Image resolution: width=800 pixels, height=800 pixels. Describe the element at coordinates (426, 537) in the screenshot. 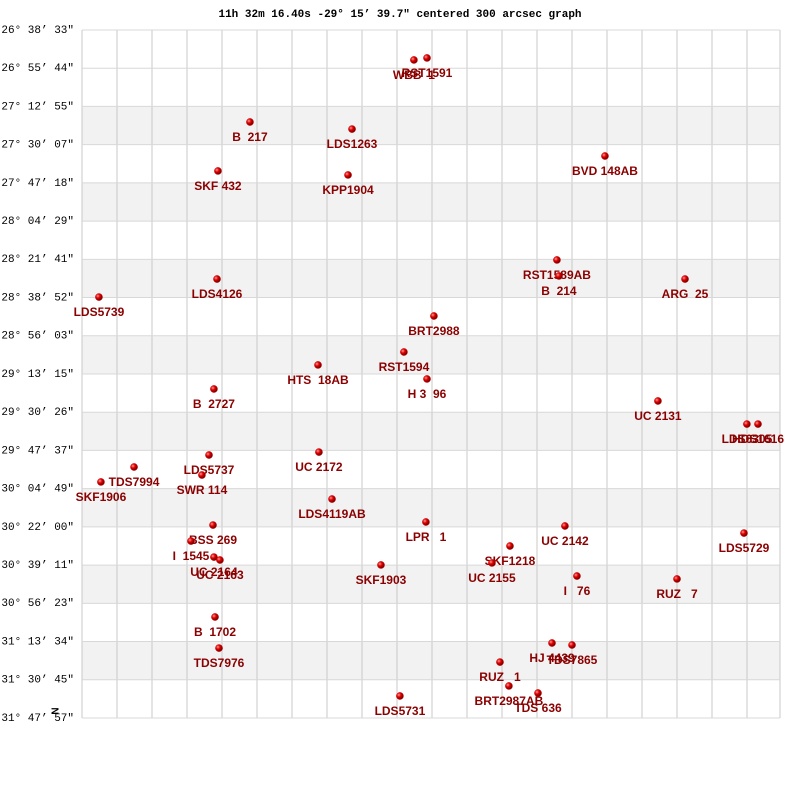

I see `star-label: LPR 1` at that location.